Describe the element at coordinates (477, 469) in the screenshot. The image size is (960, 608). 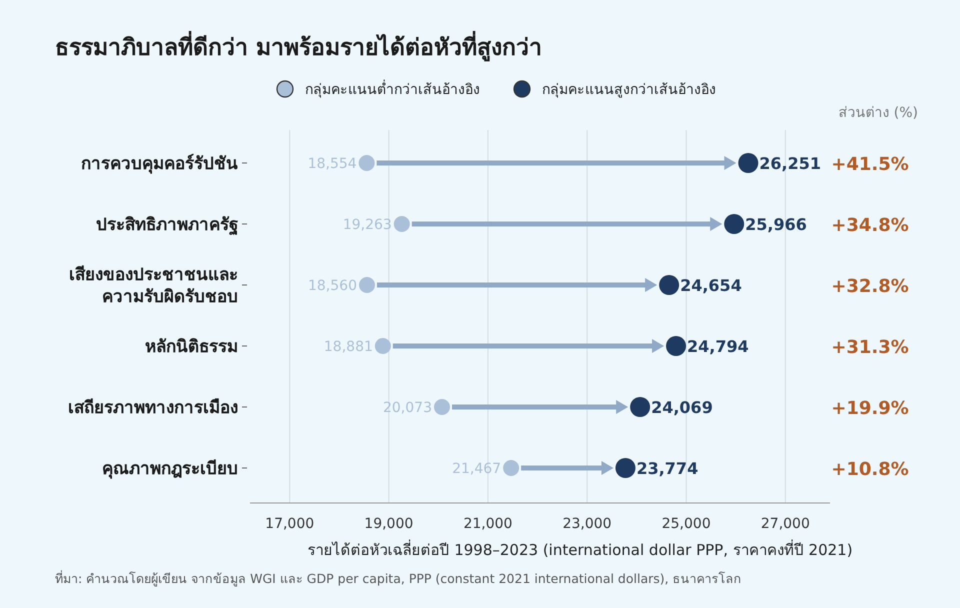
I see `data-label: 21,467` at that location.